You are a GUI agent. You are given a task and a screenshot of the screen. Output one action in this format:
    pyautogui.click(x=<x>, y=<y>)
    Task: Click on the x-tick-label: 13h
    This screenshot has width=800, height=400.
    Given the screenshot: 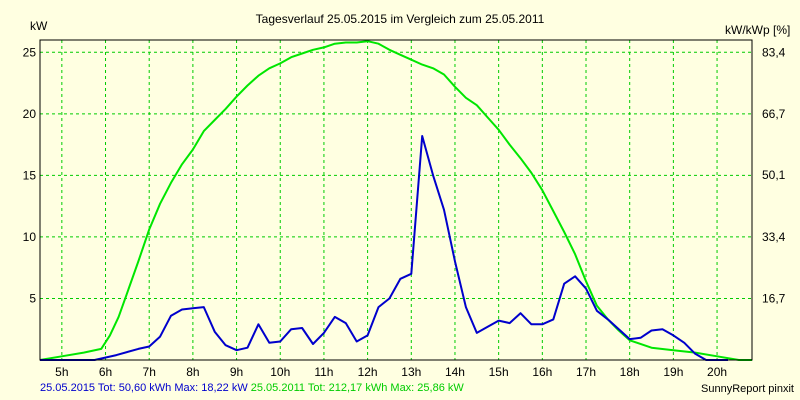 What is the action you would take?
    pyautogui.click(x=411, y=372)
    